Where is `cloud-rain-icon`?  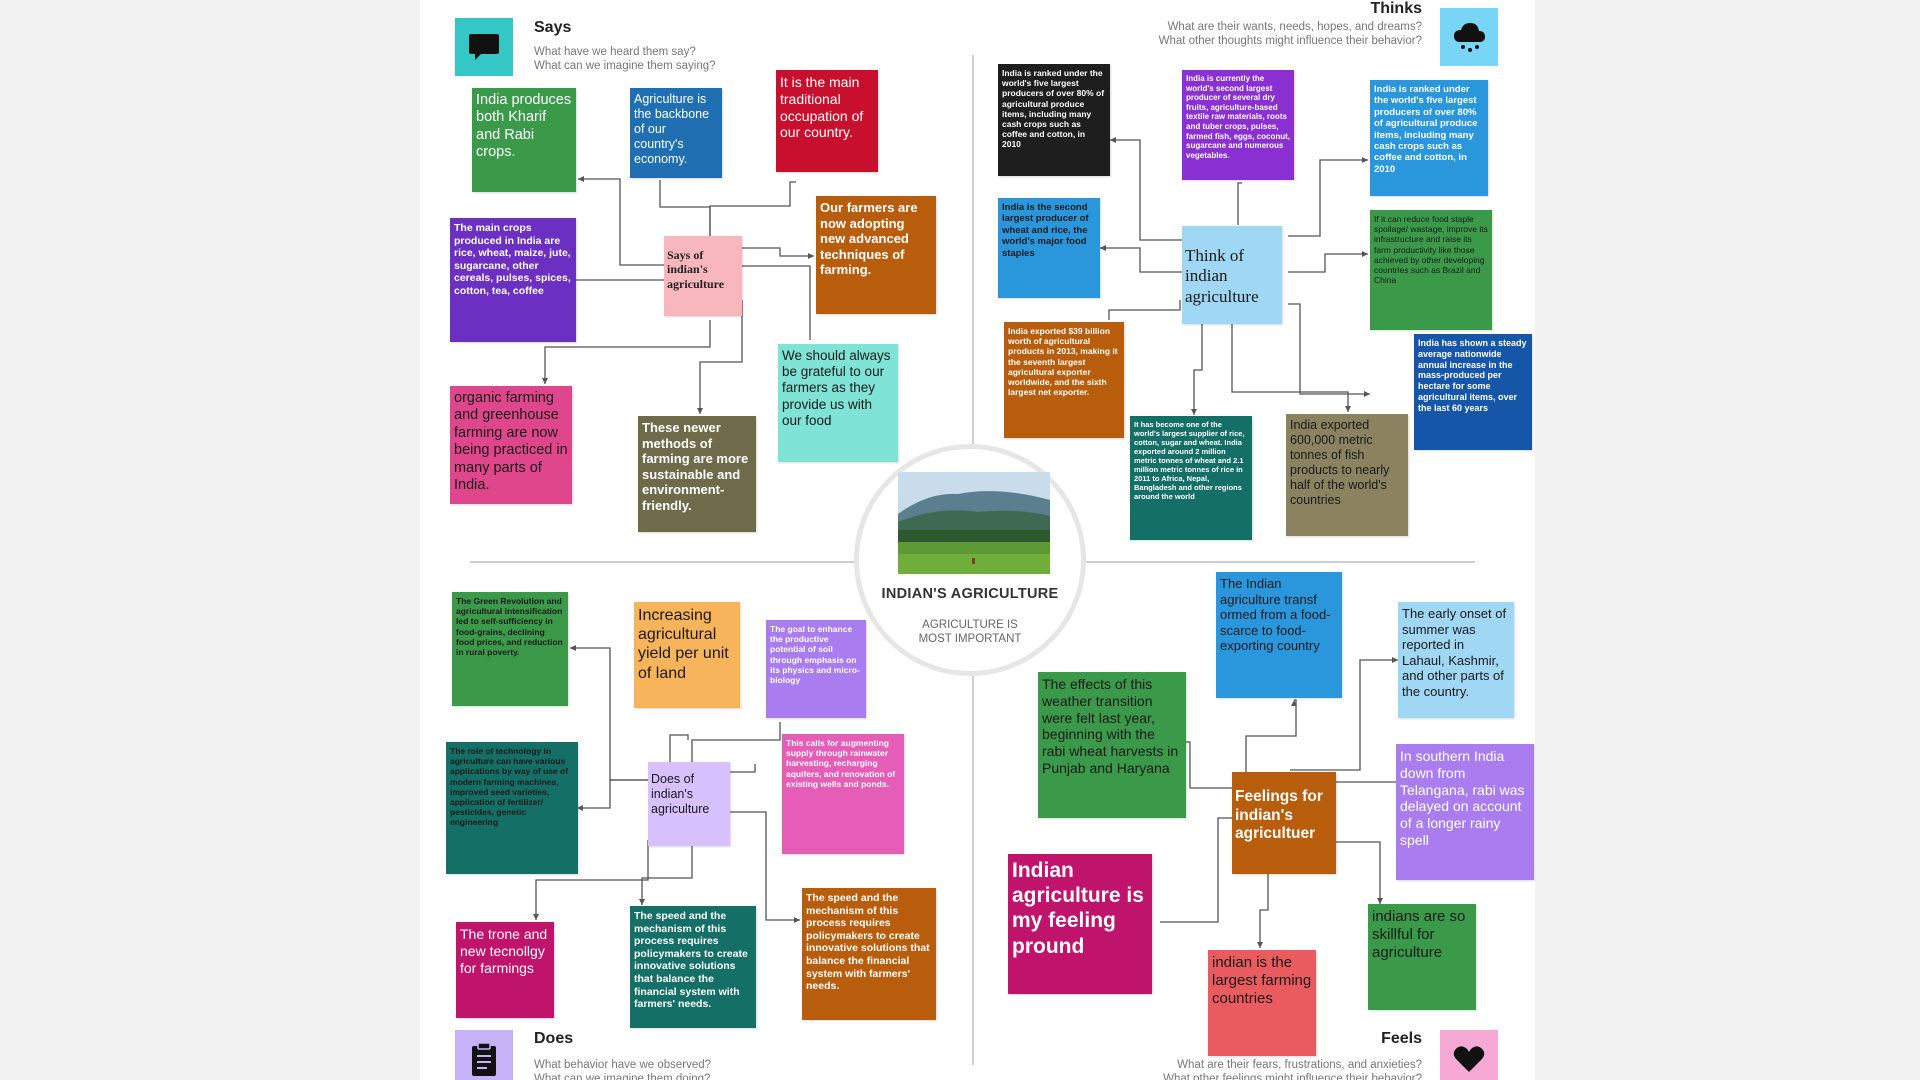 cloud-rain-icon is located at coordinates (1469, 37).